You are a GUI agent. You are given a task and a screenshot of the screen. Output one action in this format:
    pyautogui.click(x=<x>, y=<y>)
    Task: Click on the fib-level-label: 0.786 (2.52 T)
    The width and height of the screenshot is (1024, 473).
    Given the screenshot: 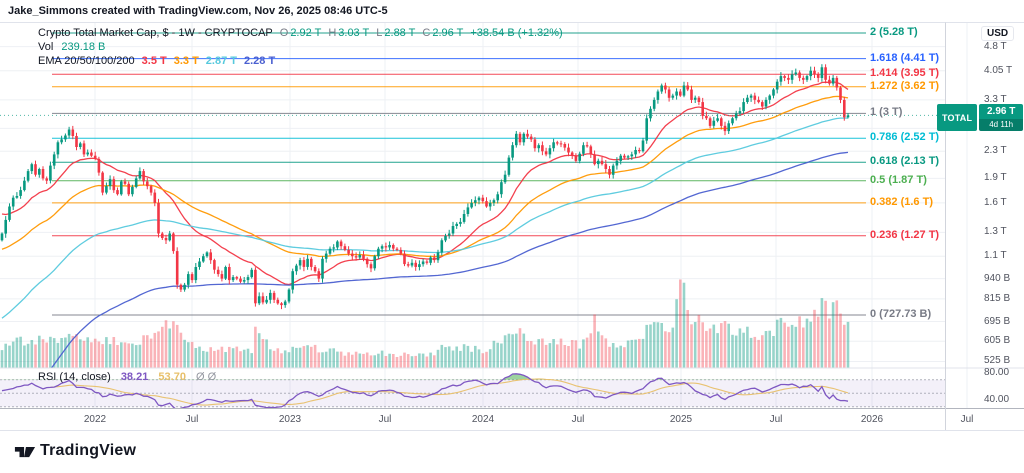 What is the action you would take?
    pyautogui.click(x=905, y=137)
    